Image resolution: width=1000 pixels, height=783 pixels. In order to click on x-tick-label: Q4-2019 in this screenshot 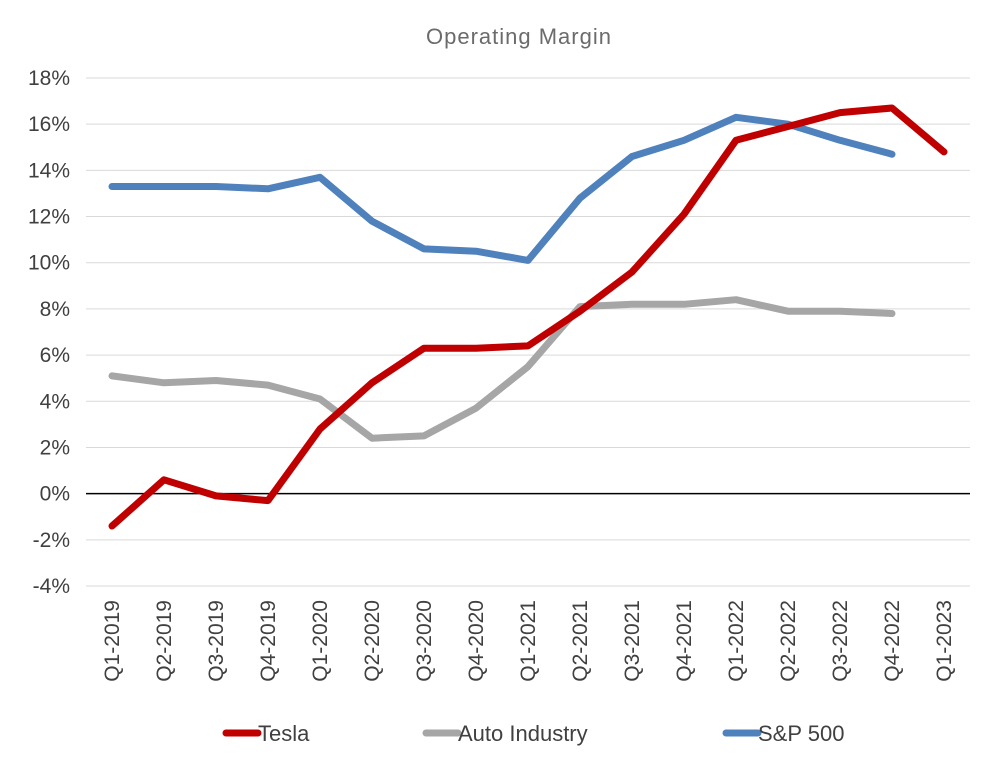, I will do `click(268, 641)`.